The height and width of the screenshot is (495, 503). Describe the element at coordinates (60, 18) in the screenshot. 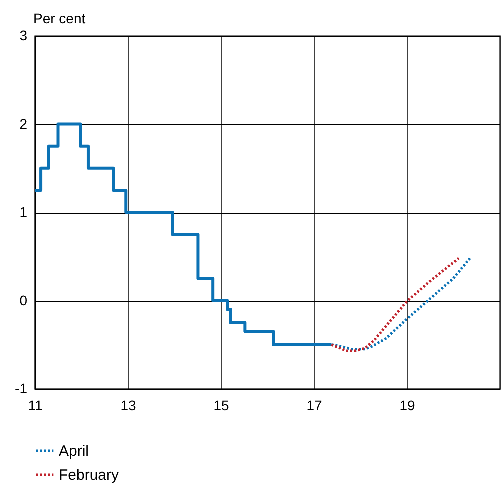

I see `y-axis-title: Per cent` at that location.